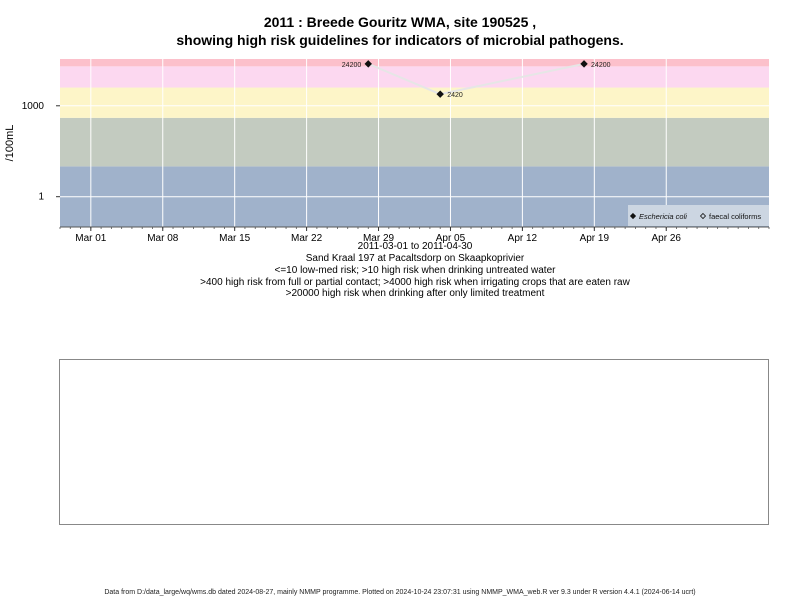  I want to click on data-points: 24200 2420 24200, so click(476, 79).